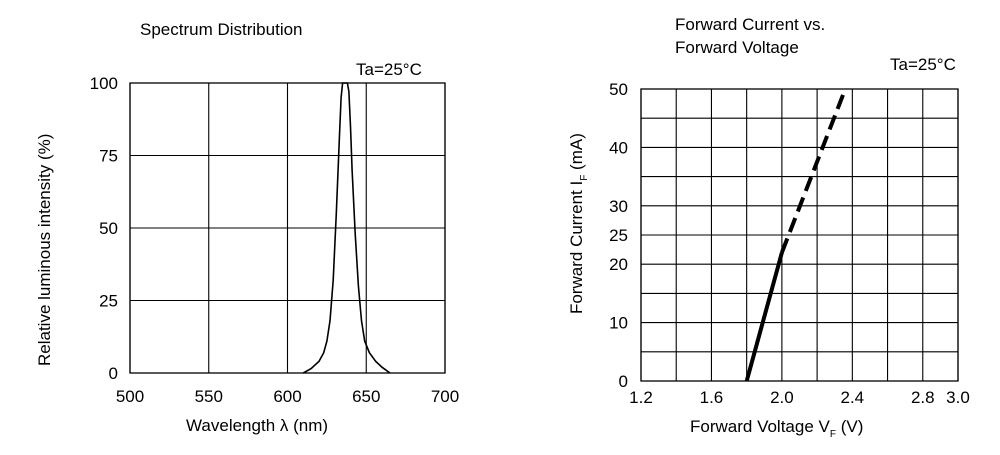 This screenshot has height=455, width=1000. I want to click on iv-x-tick-label: 1.2, so click(641, 397).